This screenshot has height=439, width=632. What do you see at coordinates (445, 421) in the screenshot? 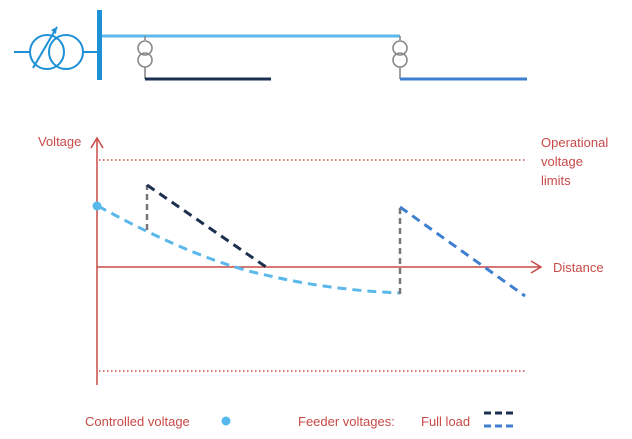
I see `legend-full-load-label: Full load` at bounding box center [445, 421].